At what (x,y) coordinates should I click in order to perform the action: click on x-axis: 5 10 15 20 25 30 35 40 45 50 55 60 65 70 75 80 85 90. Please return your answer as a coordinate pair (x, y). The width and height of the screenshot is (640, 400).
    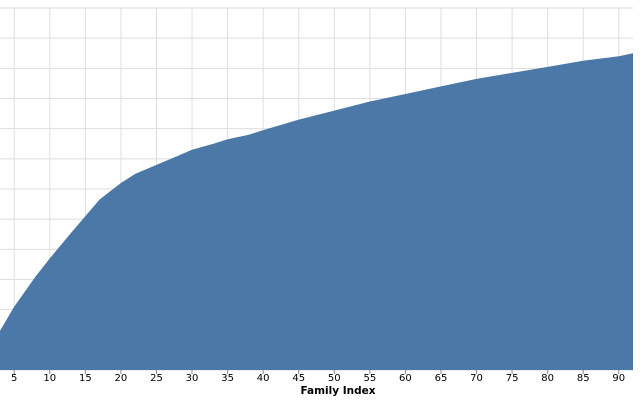
    Looking at the image, I should click on (318, 377).